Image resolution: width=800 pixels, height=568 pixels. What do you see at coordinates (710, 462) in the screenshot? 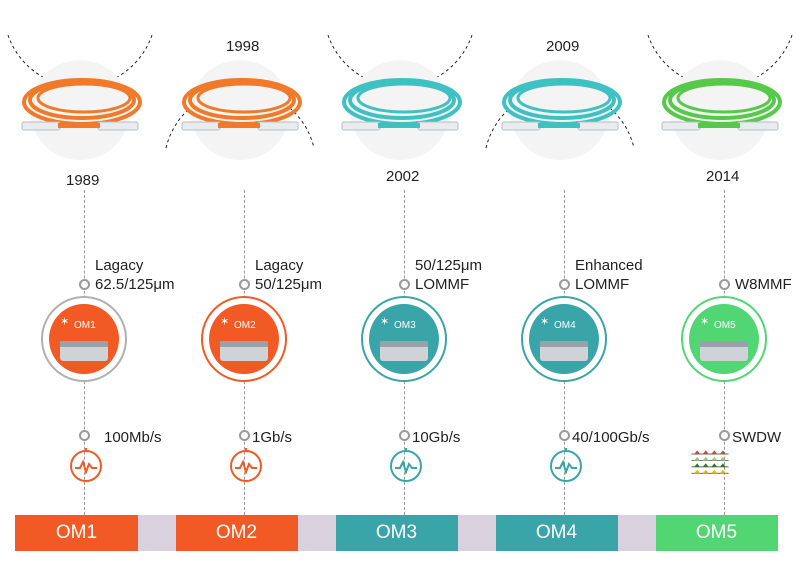
I see `wavelength-icon` at bounding box center [710, 462].